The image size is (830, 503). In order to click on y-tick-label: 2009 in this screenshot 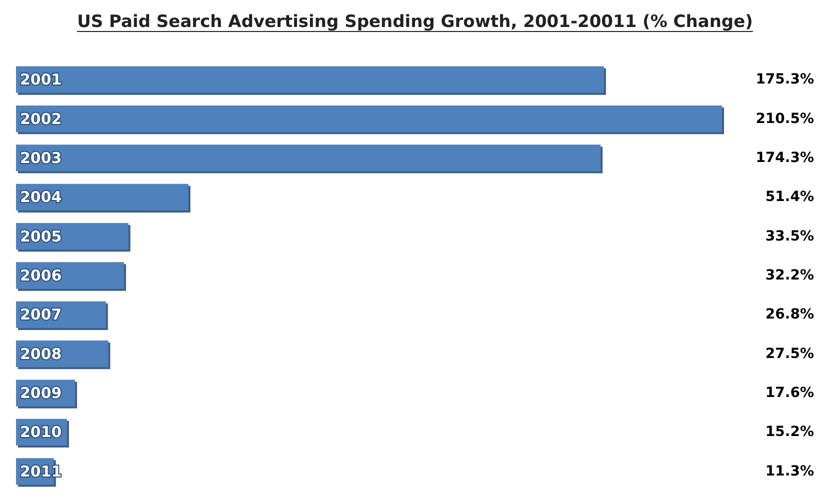, I will do `click(41, 393)`.